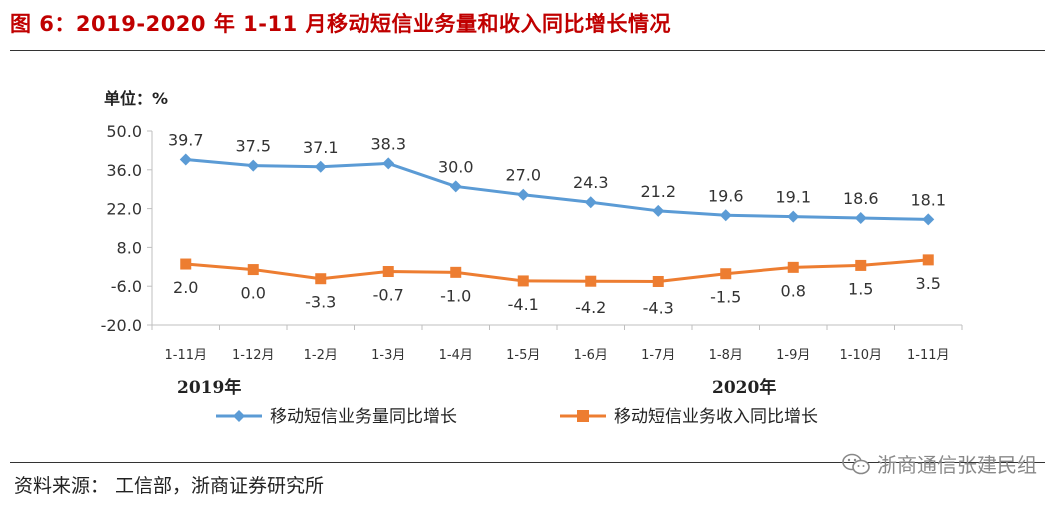 This screenshot has width=1055, height=514. Describe the element at coordinates (517, 417) in the screenshot. I see `legend: 移动短信业务量同比增长 移动短信业务收入同比增长` at that location.